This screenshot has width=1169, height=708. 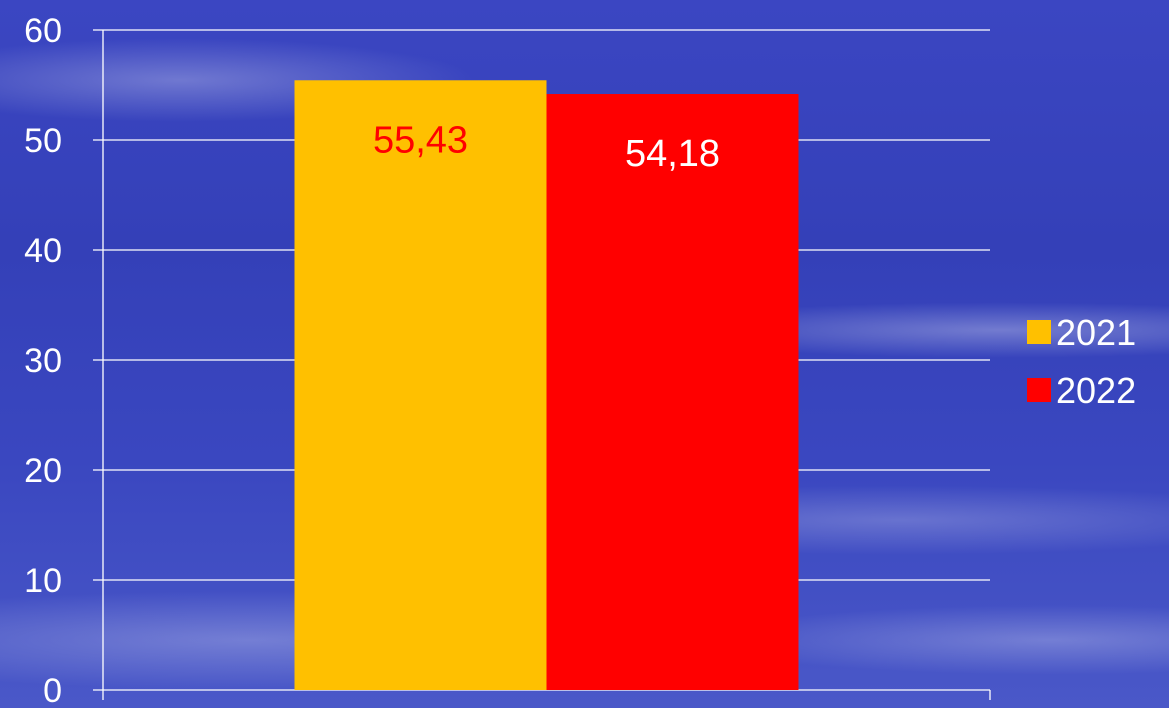 I want to click on data-label-2022: 54,18, so click(x=672, y=154).